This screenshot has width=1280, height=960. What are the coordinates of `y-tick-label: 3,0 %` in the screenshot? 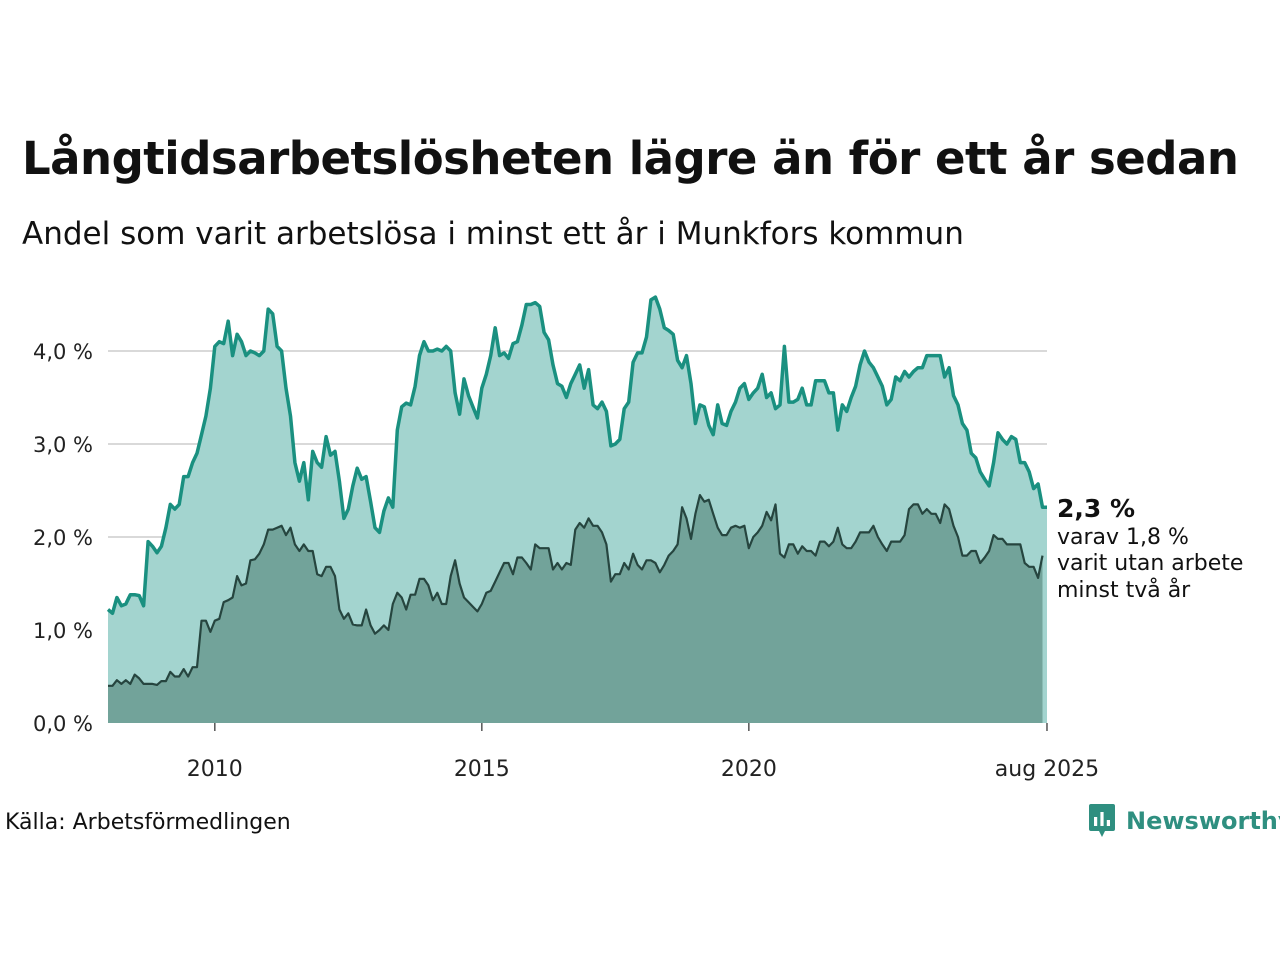 It's located at (63, 445).